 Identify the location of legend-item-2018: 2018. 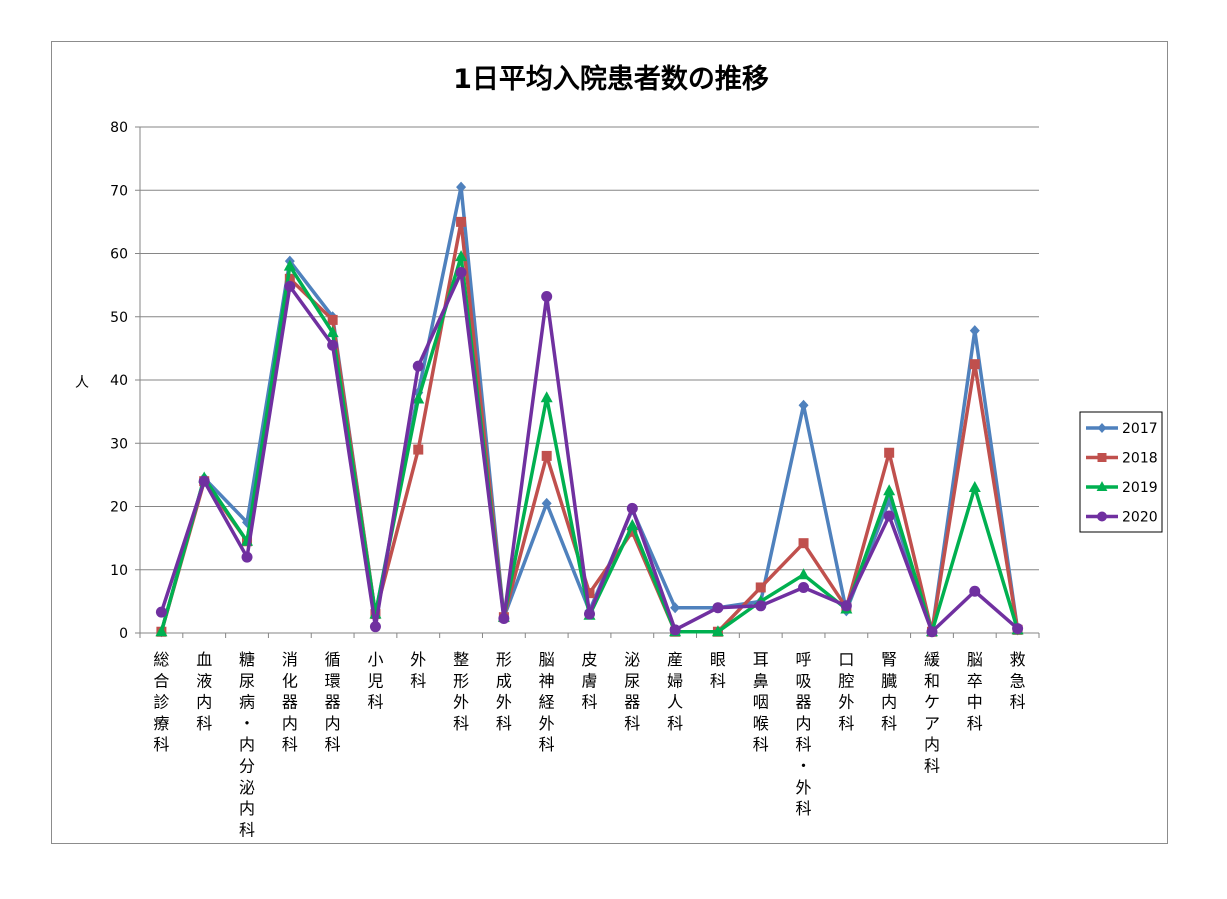
(1122, 459).